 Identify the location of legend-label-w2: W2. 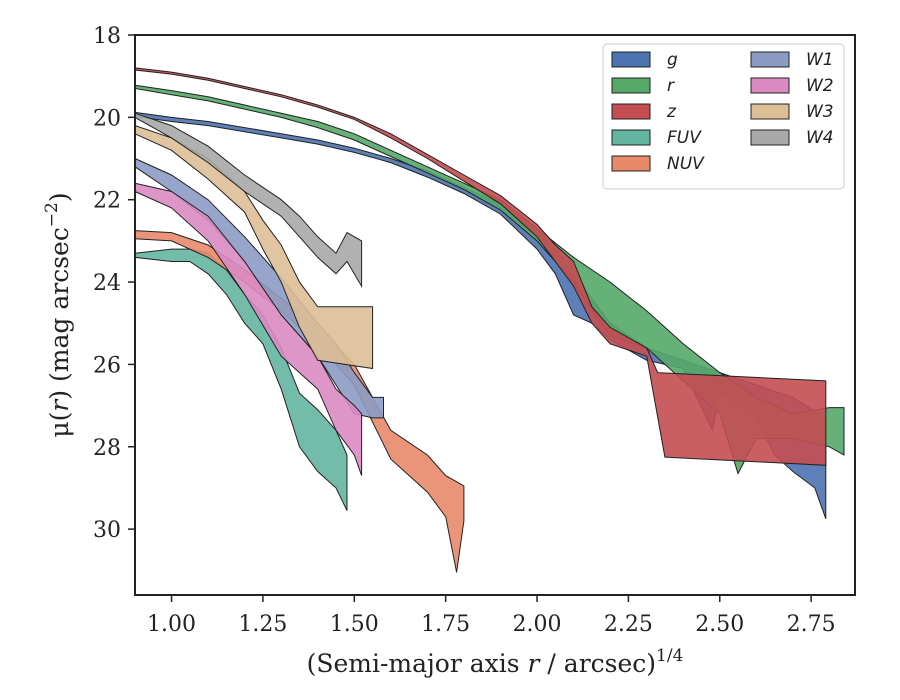
(820, 86).